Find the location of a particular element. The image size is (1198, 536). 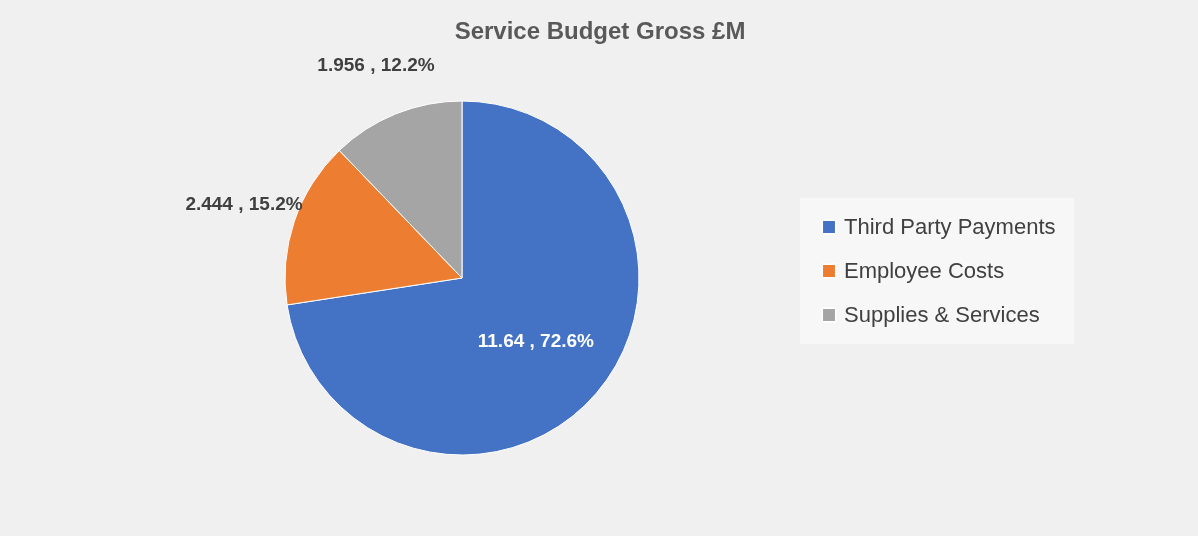

legend-label: Third Party Payments is located at coordinates (950, 226).